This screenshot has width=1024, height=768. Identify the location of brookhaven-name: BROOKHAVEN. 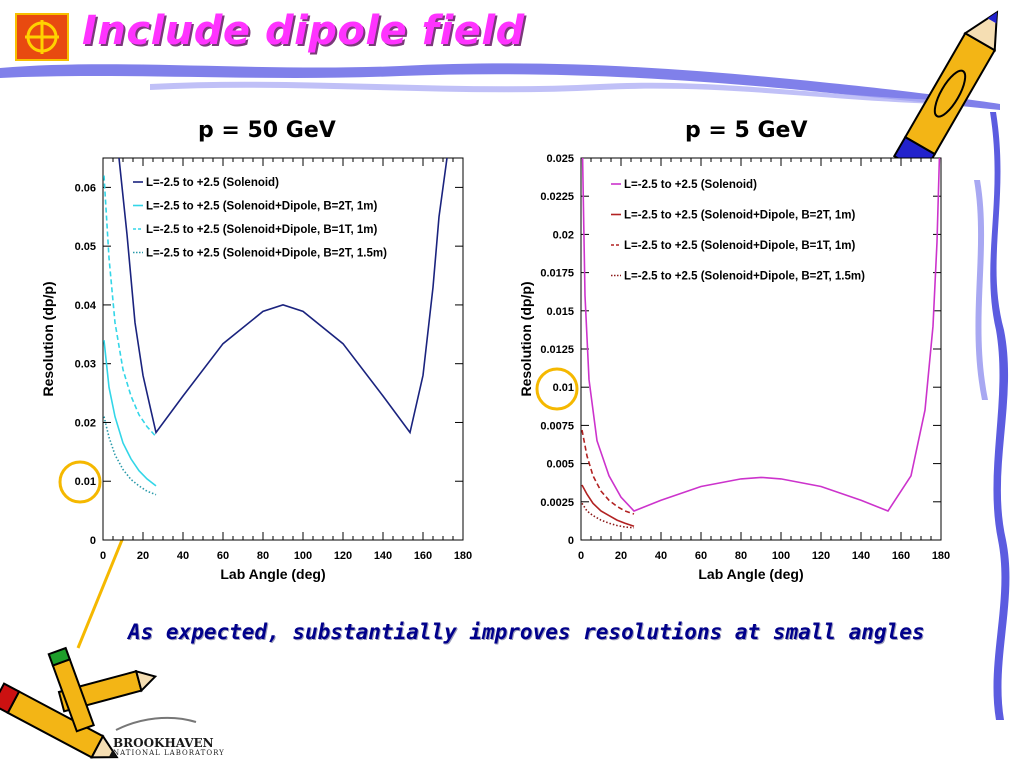
(163, 743).